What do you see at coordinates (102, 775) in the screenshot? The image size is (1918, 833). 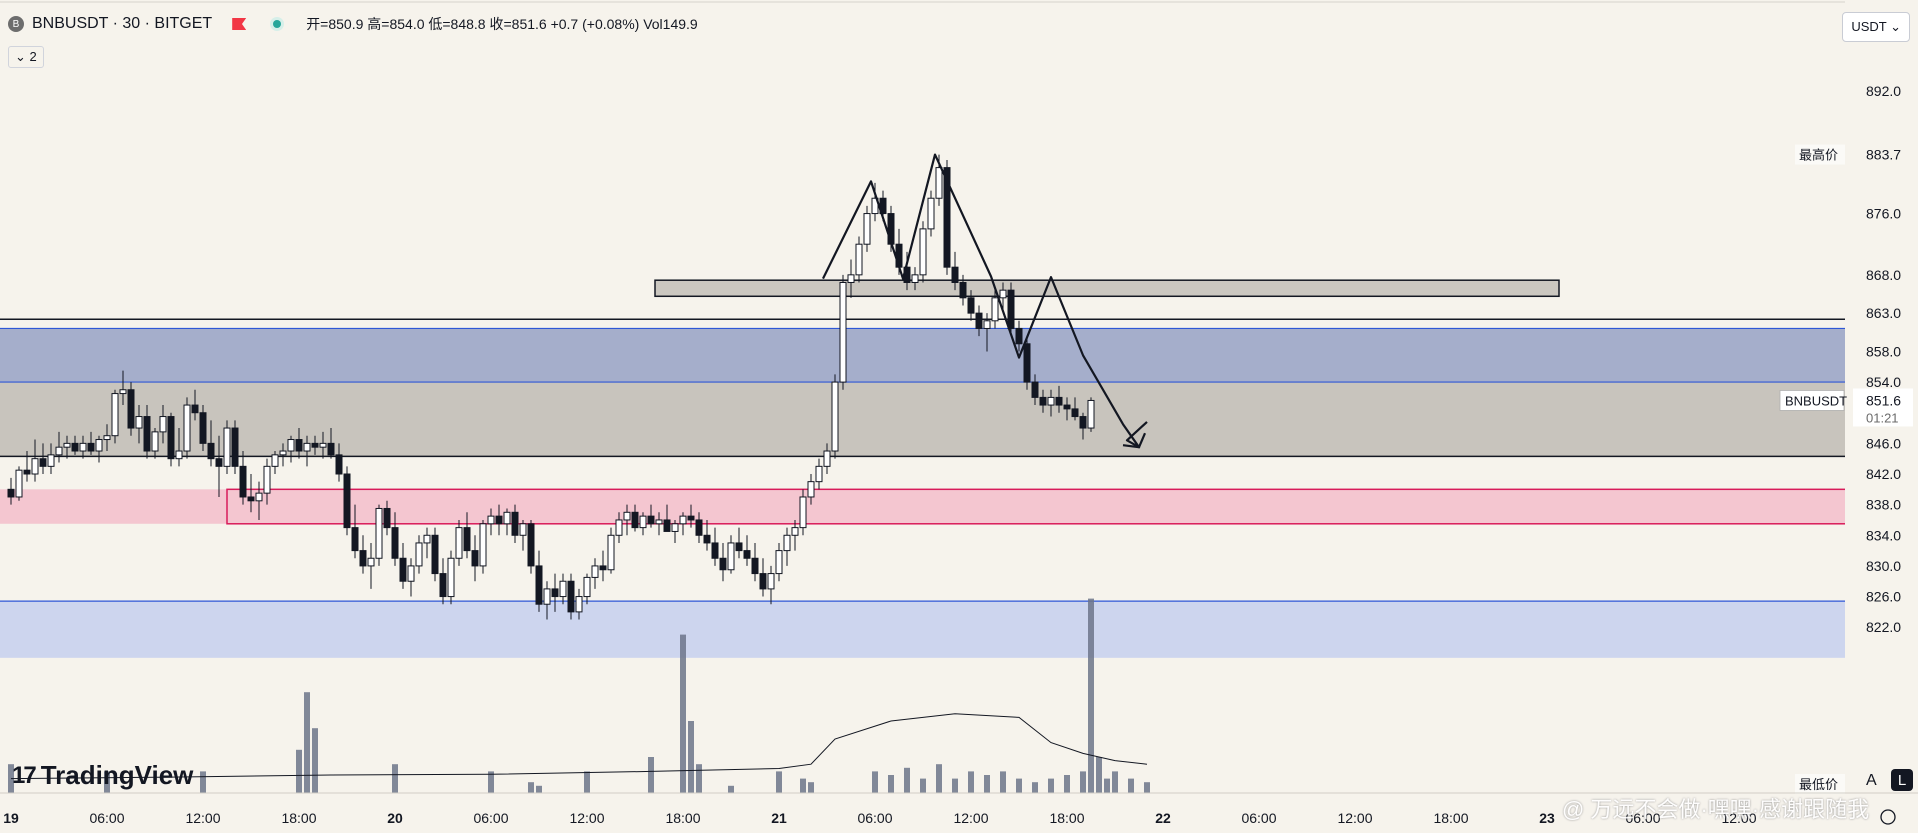 I see `tradingview-logo: 17 TradingView` at bounding box center [102, 775].